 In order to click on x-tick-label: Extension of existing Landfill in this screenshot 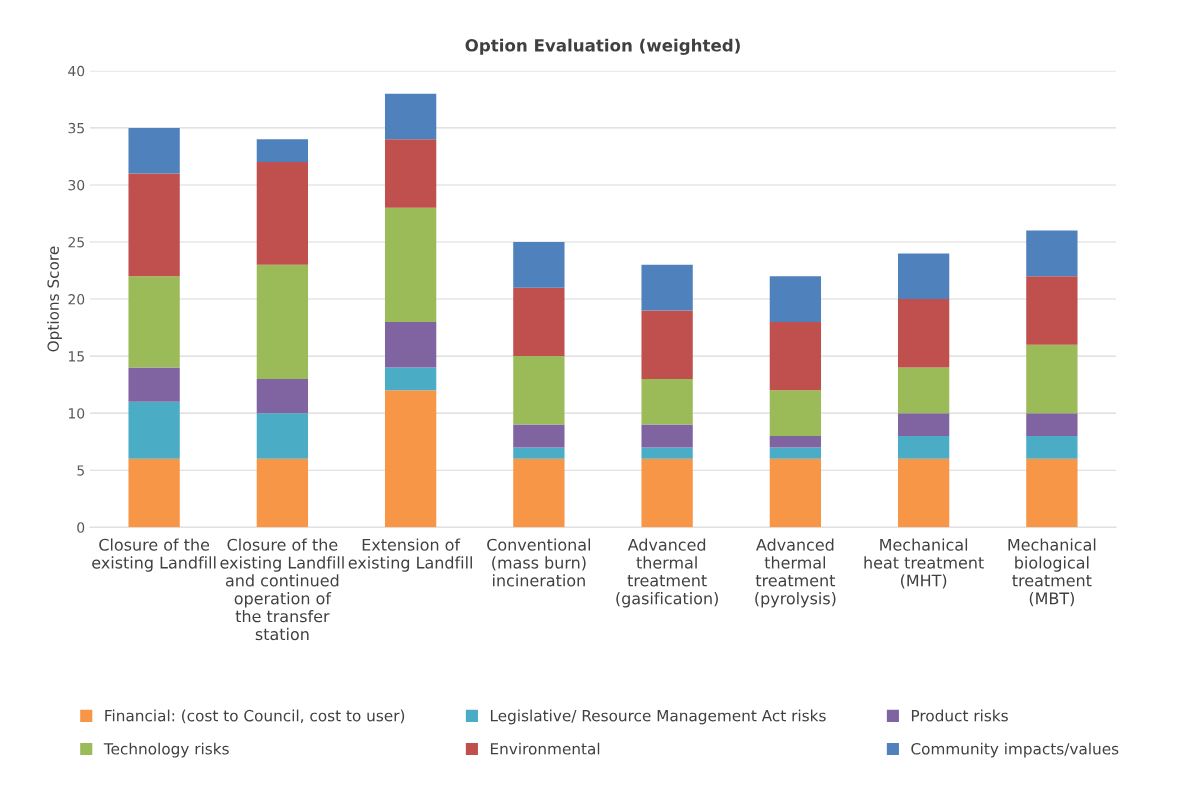, I will do `click(410, 555)`.